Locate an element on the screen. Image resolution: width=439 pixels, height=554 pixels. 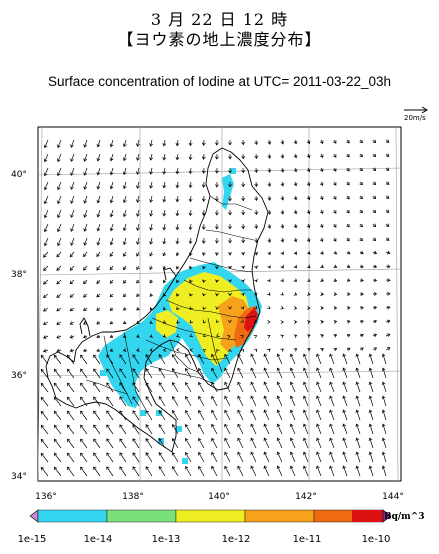
wind-scale-arrow is located at coordinates (416, 110).